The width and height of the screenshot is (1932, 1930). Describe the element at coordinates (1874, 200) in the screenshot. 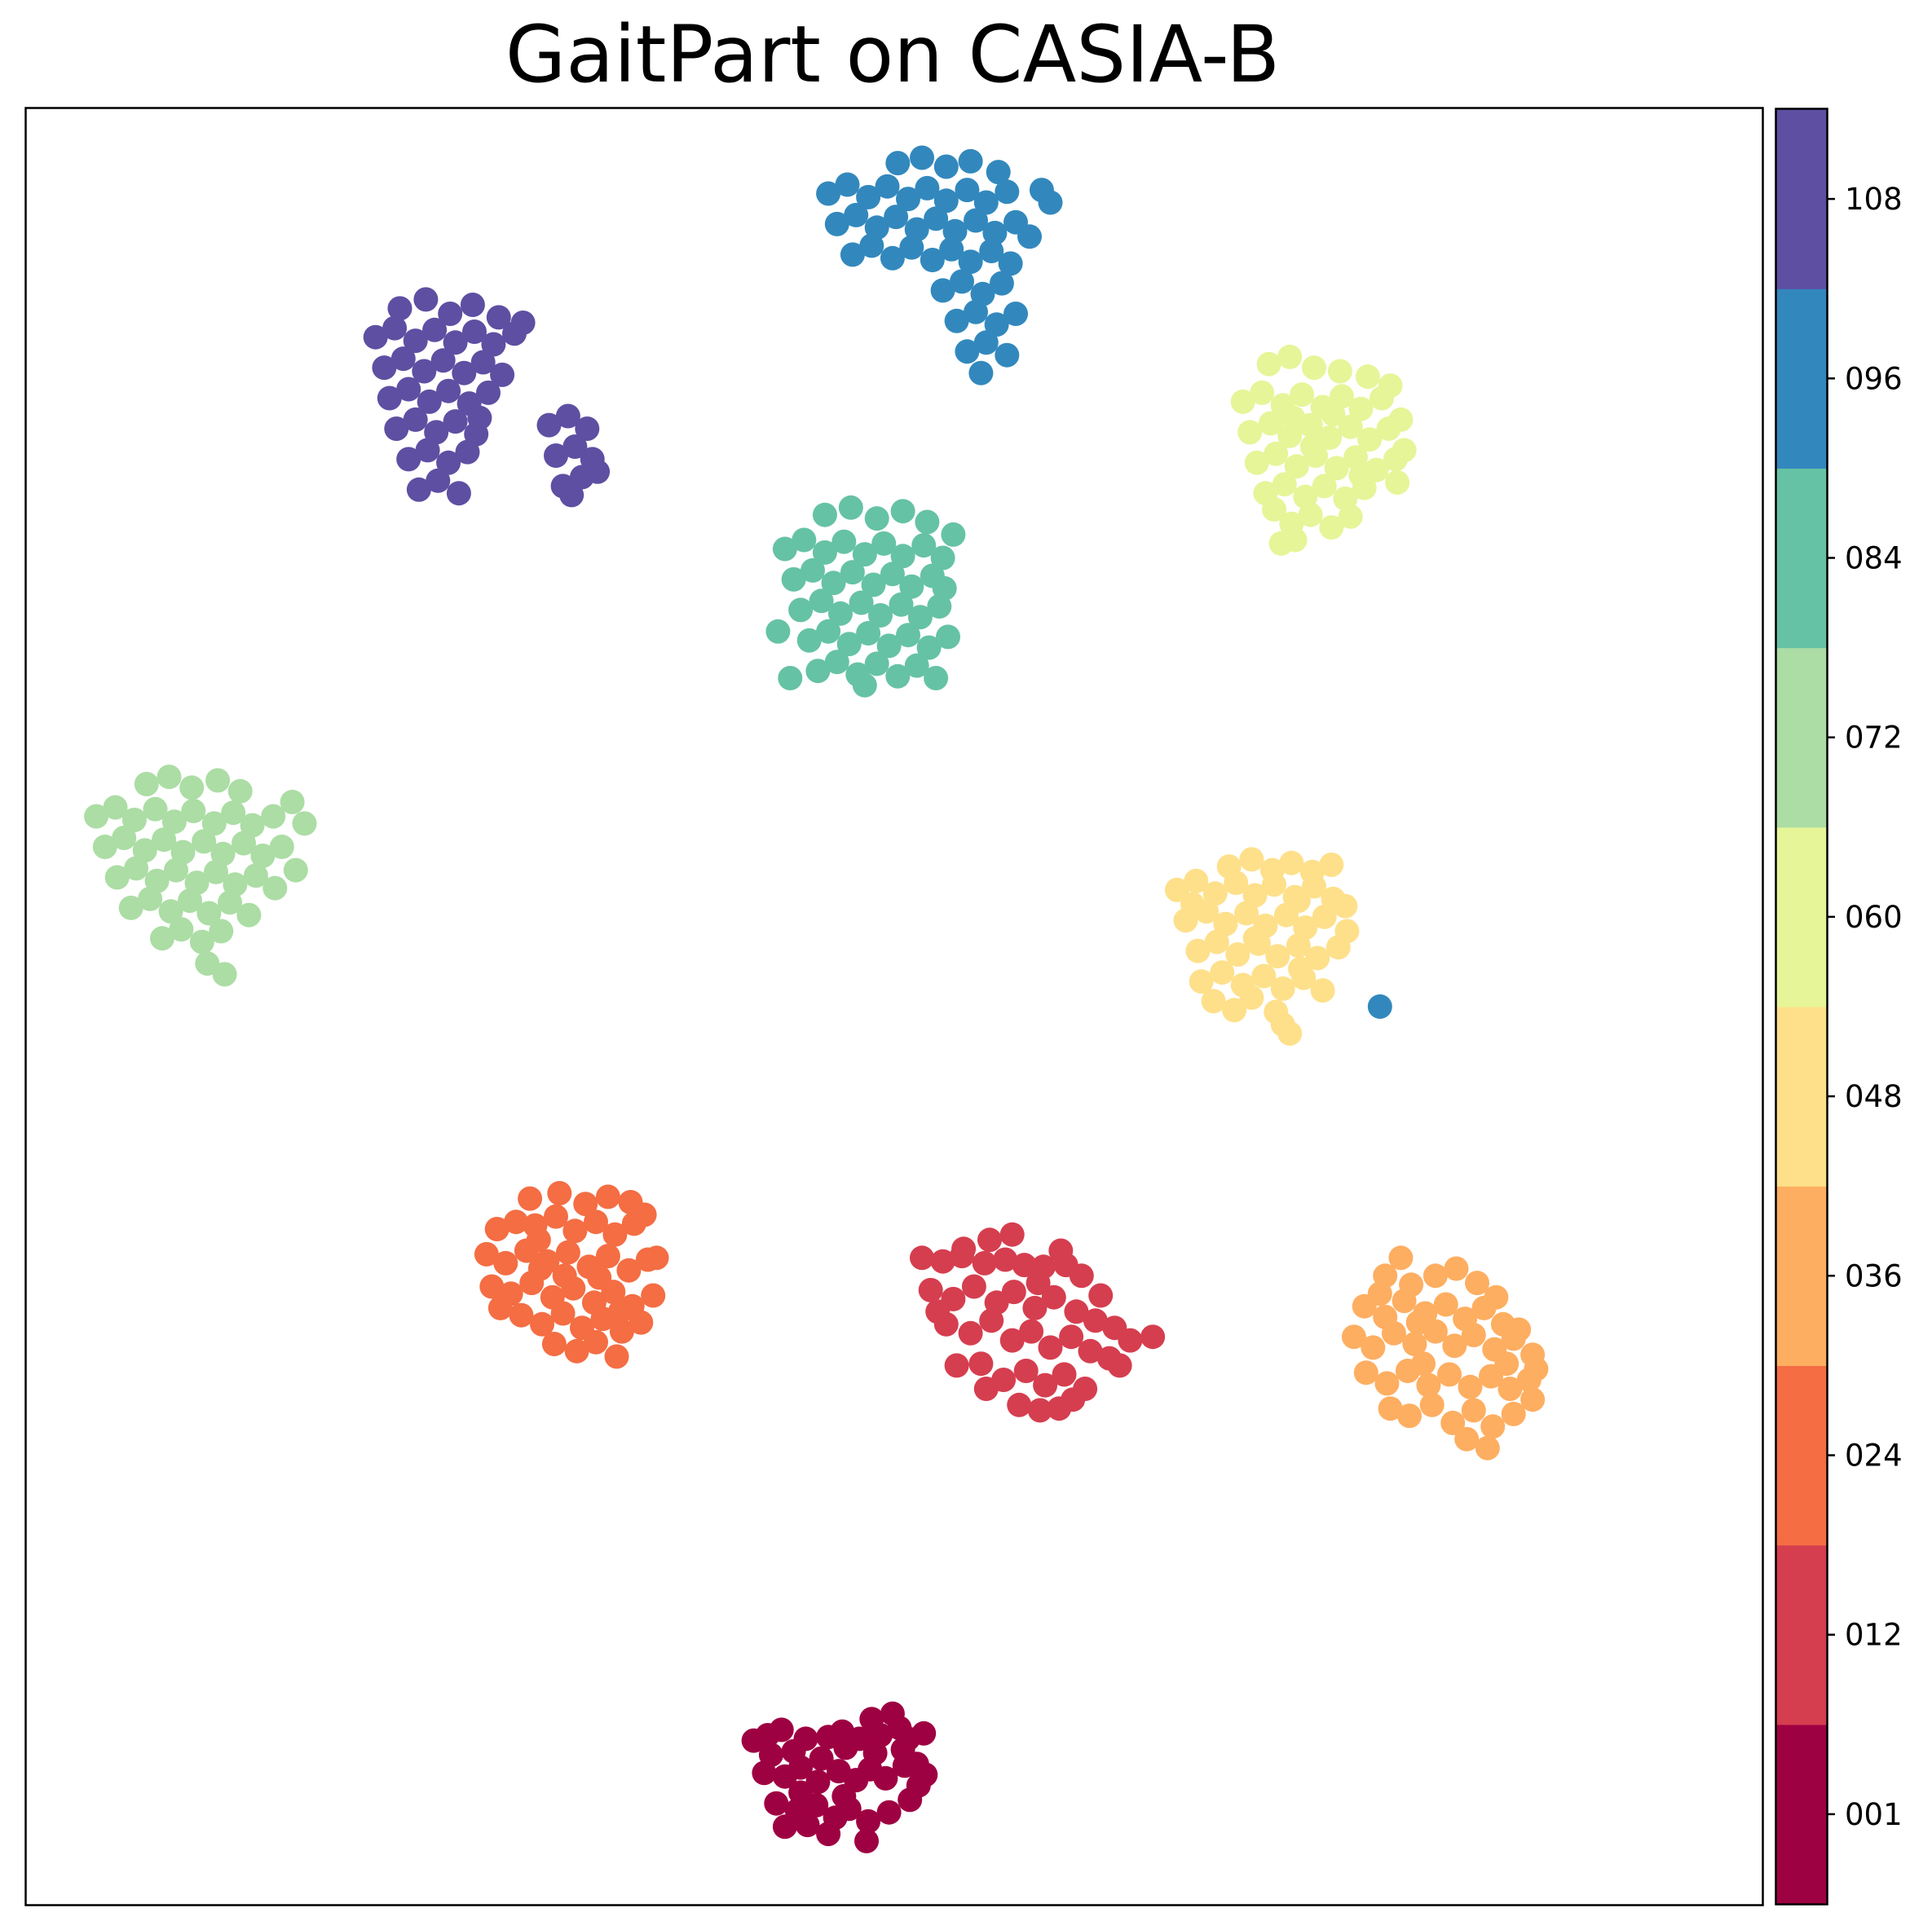

I see `colorbar-tick-label-108: 108` at that location.